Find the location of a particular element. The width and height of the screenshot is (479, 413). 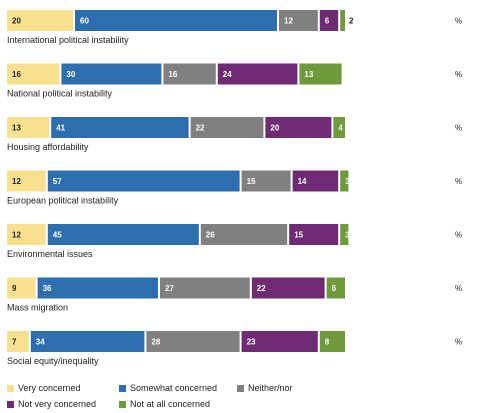

value-label-european-political-instability-somewhat-concerned: 57 is located at coordinates (57, 181).